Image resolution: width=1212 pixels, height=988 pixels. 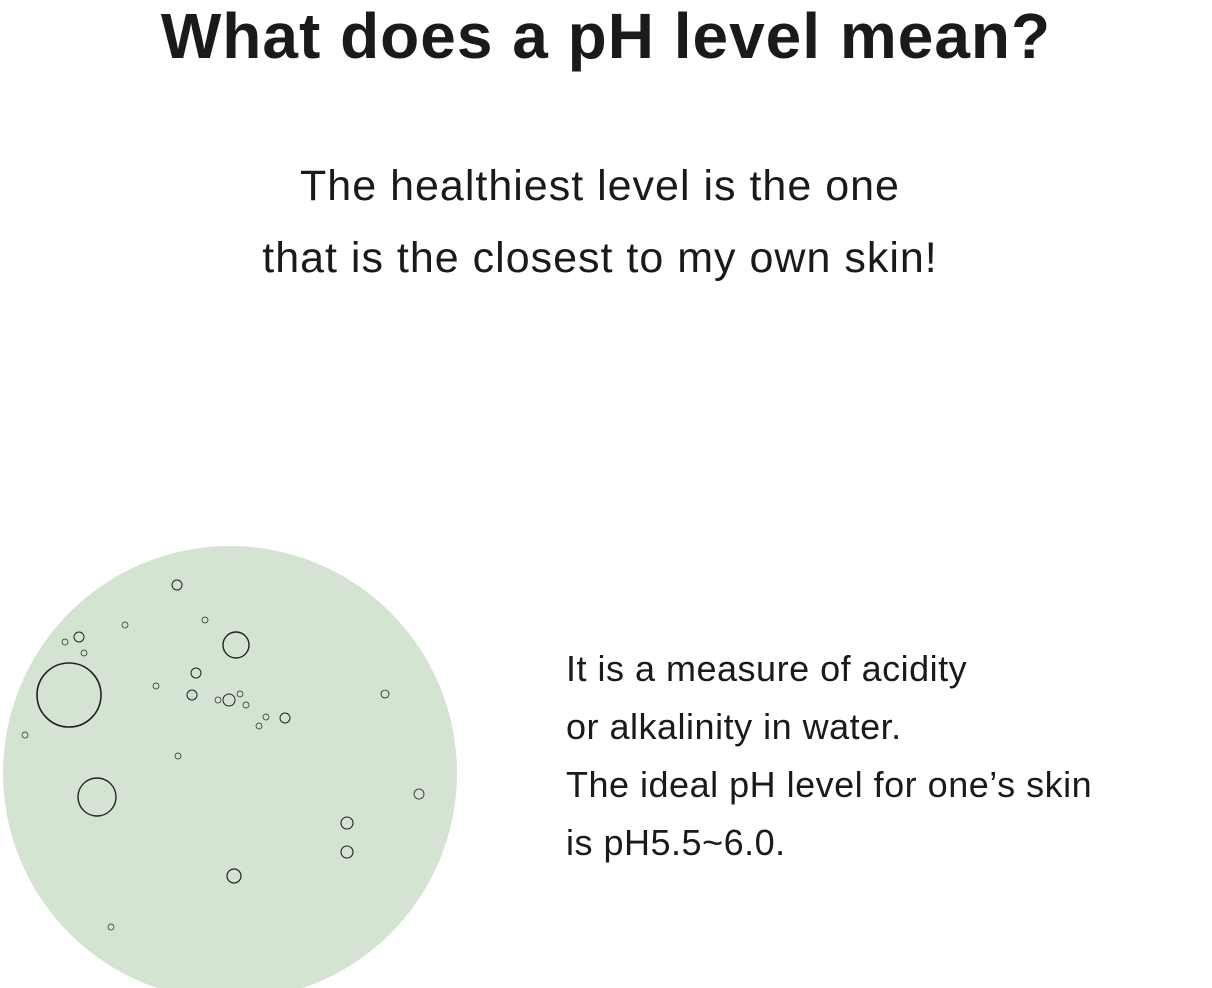 I want to click on bubbles, so click(x=223, y=755).